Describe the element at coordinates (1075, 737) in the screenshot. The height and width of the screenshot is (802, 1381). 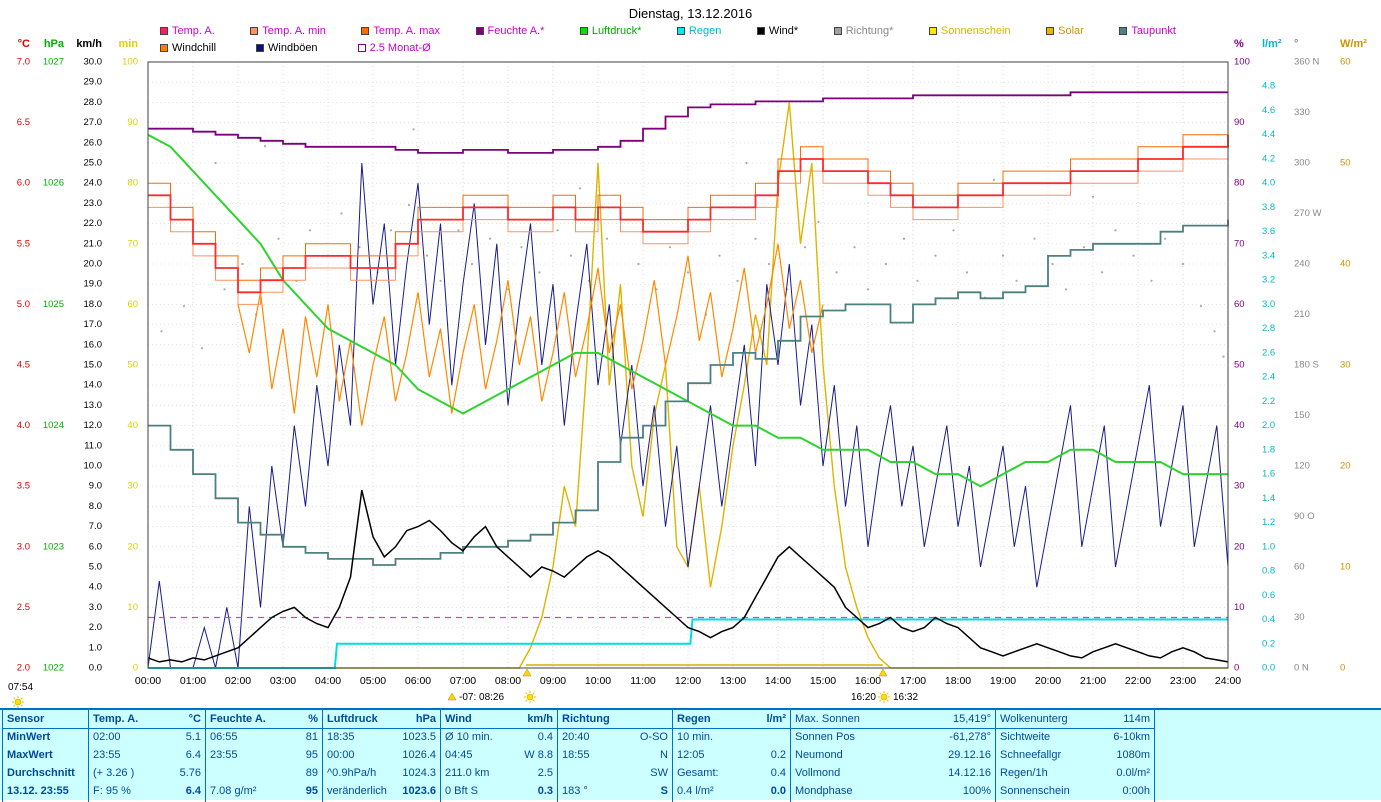
I see `footer-data-row: Sichtweite 6-10km` at that location.